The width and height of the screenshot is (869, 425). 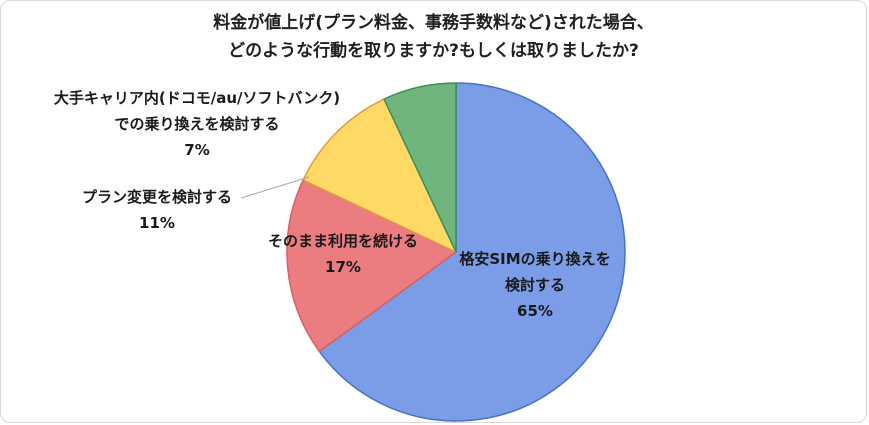 What do you see at coordinates (156, 197) in the screenshot?
I see `data-label-plan-line-1: プラン変更を検討する` at bounding box center [156, 197].